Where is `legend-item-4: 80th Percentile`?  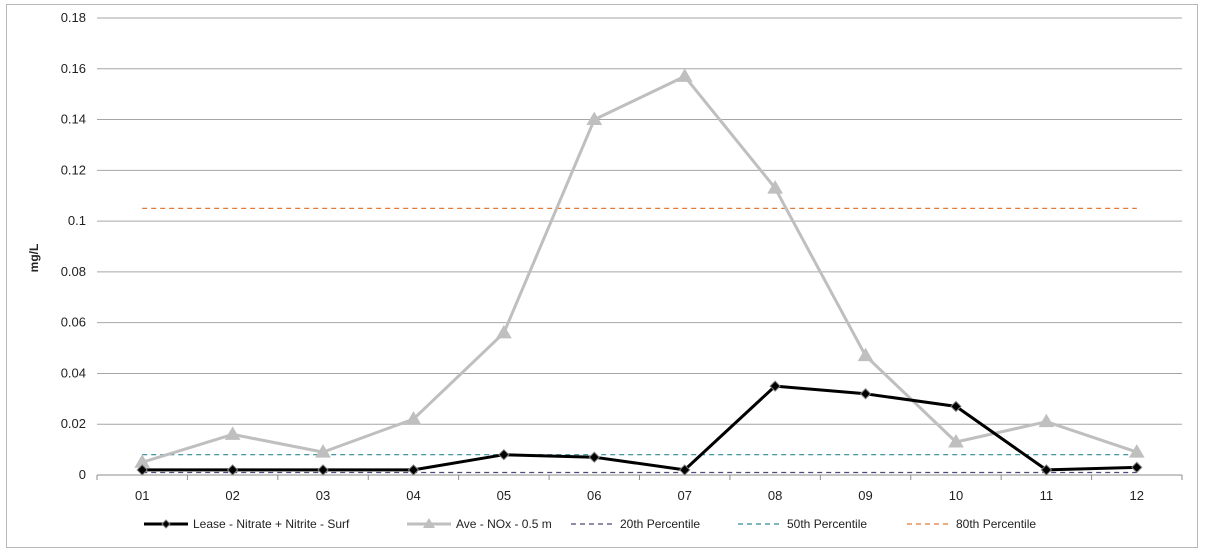
legend-item-4: 80th Percentile is located at coordinates (971, 524).